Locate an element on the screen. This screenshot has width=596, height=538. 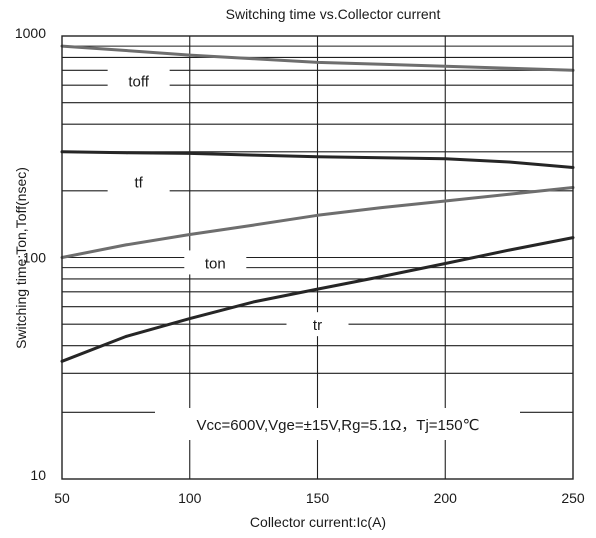
x-tick-labels: 50 100 150 200 250 is located at coordinates (319, 498).